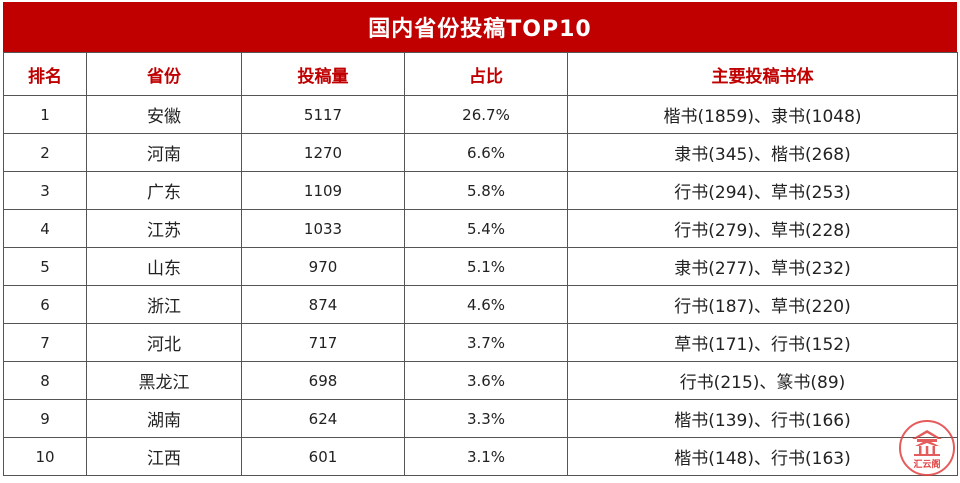 The height and width of the screenshot is (483, 960). What do you see at coordinates (45, 418) in the screenshot?
I see `cell-rank: 9` at bounding box center [45, 418].